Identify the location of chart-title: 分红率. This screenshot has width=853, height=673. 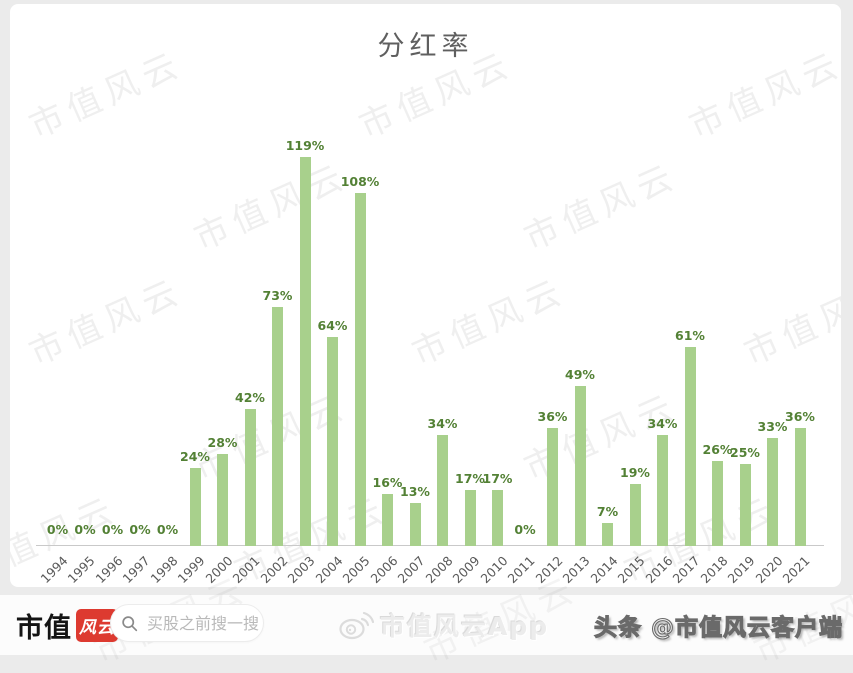
(425, 46).